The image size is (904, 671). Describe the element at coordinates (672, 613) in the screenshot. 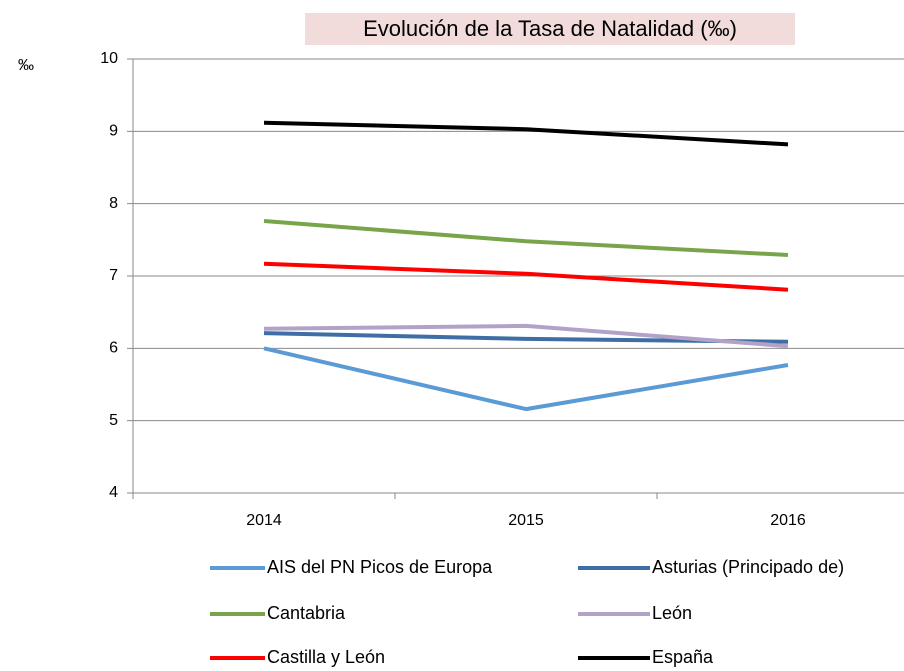

I see `legend-label: León` at that location.